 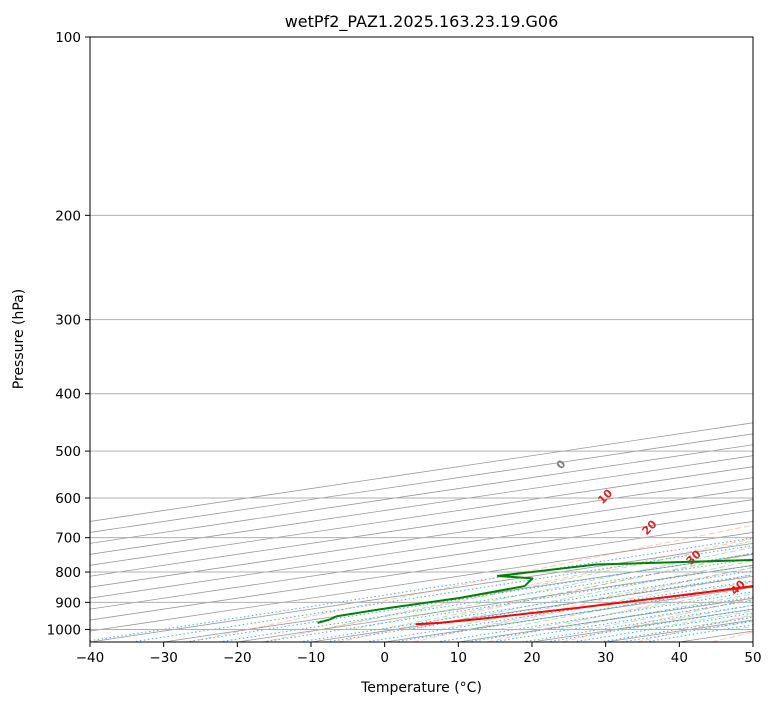 What do you see at coordinates (531, 658) in the screenshot?
I see `x-tick-label: 20` at bounding box center [531, 658].